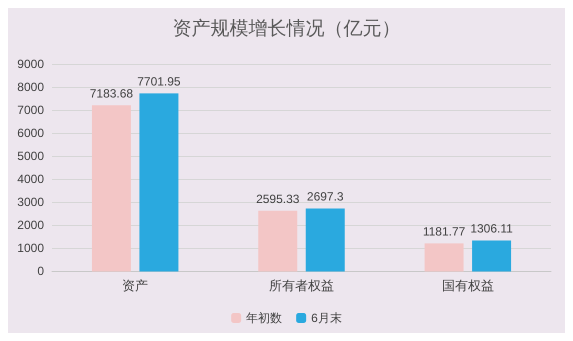  Describe the element at coordinates (286, 29) in the screenshot. I see `chart-title: 资产规模增长情况（亿元）` at that location.